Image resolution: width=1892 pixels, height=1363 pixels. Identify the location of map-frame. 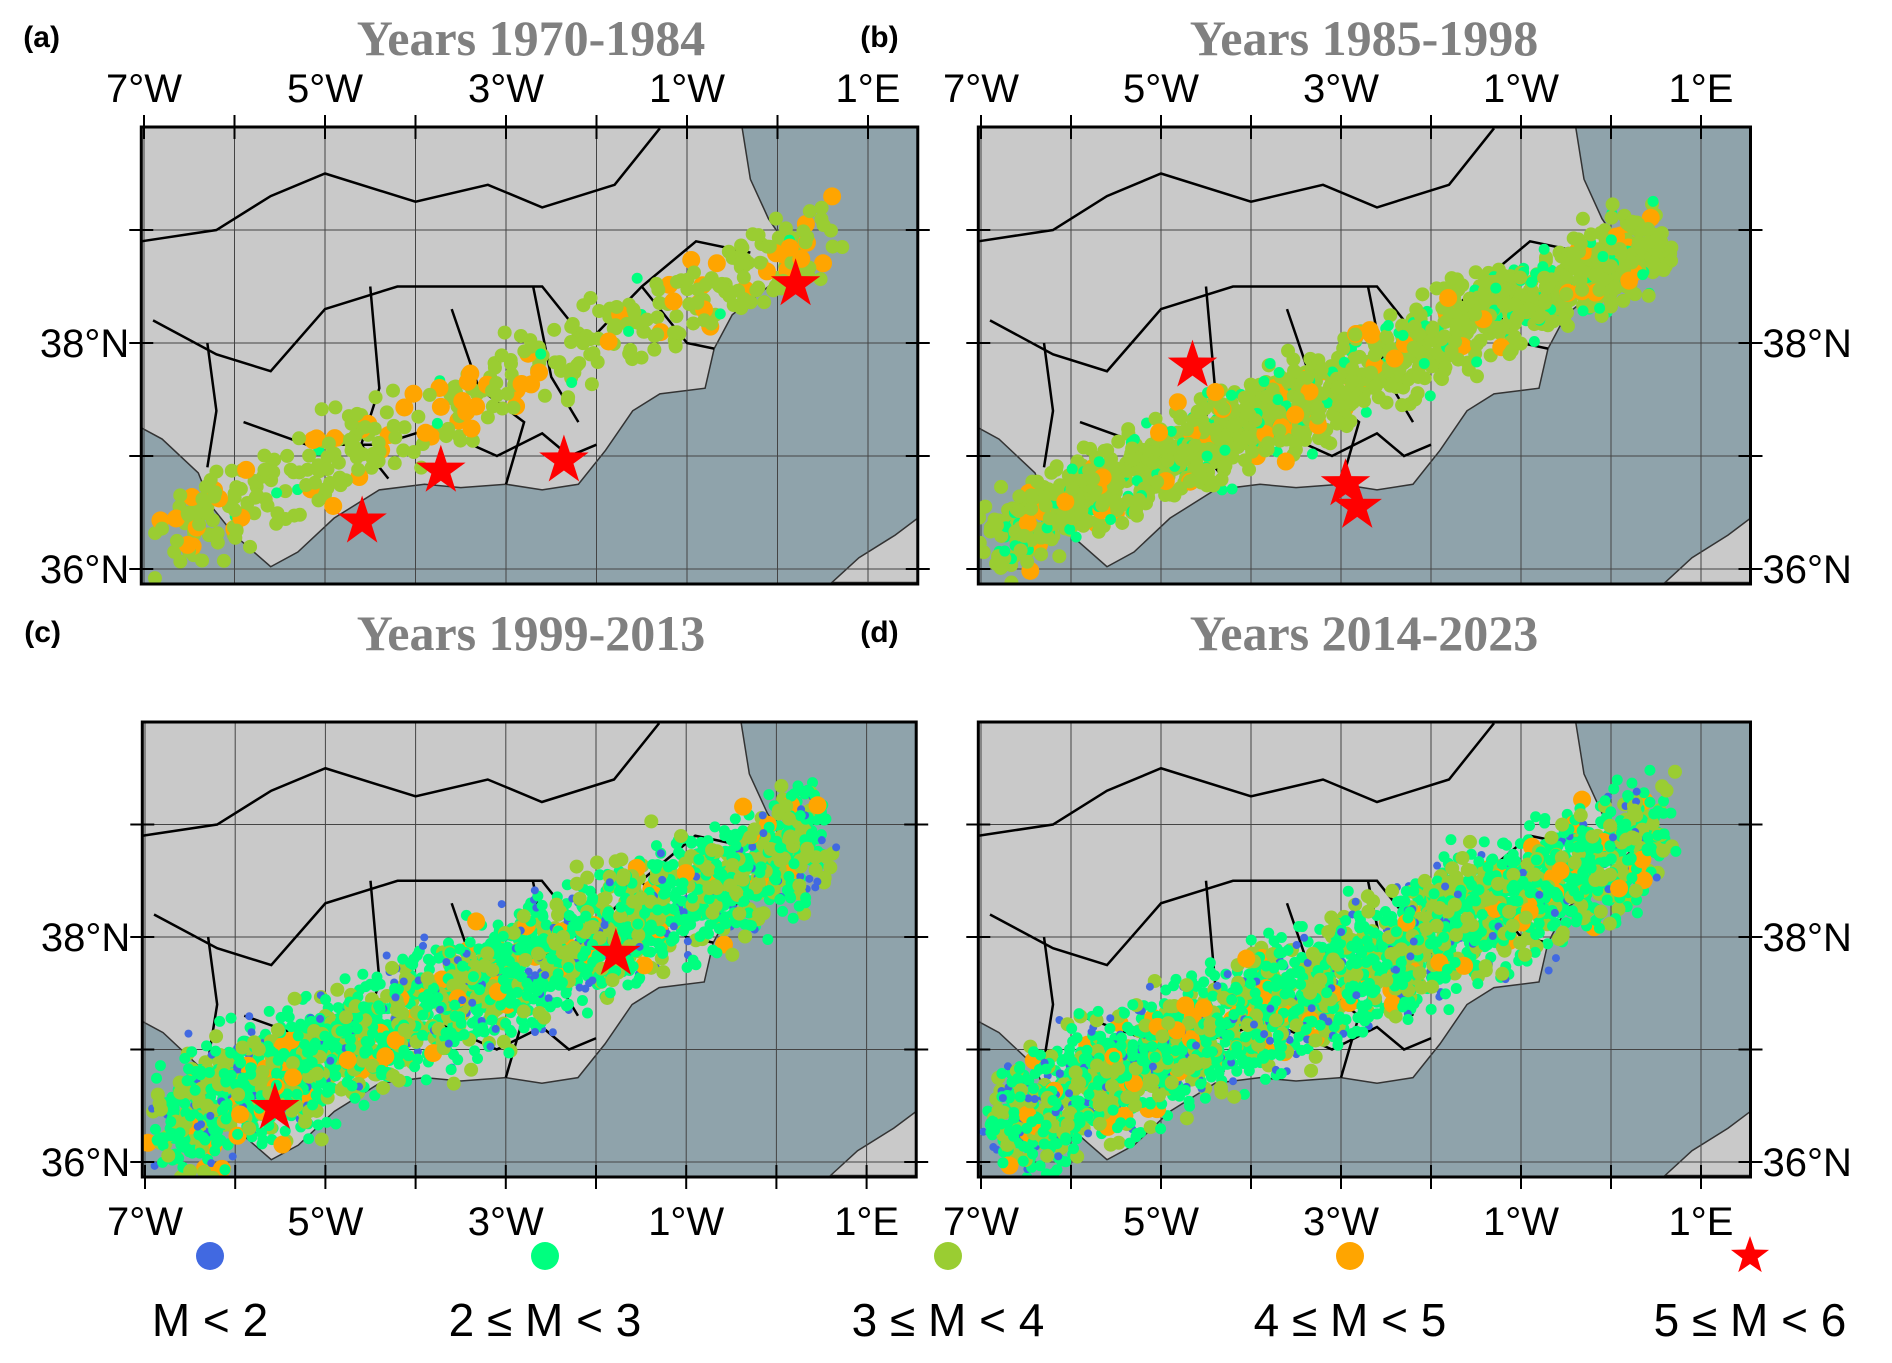
(1364, 355).